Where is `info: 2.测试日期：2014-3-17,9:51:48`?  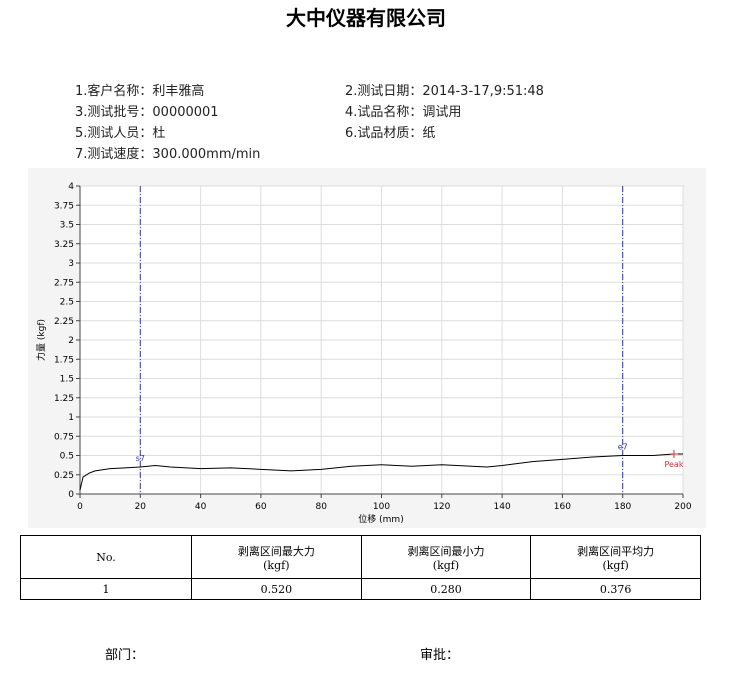
info: 2.测试日期：2014-3-17,9:51:48 is located at coordinates (444, 91).